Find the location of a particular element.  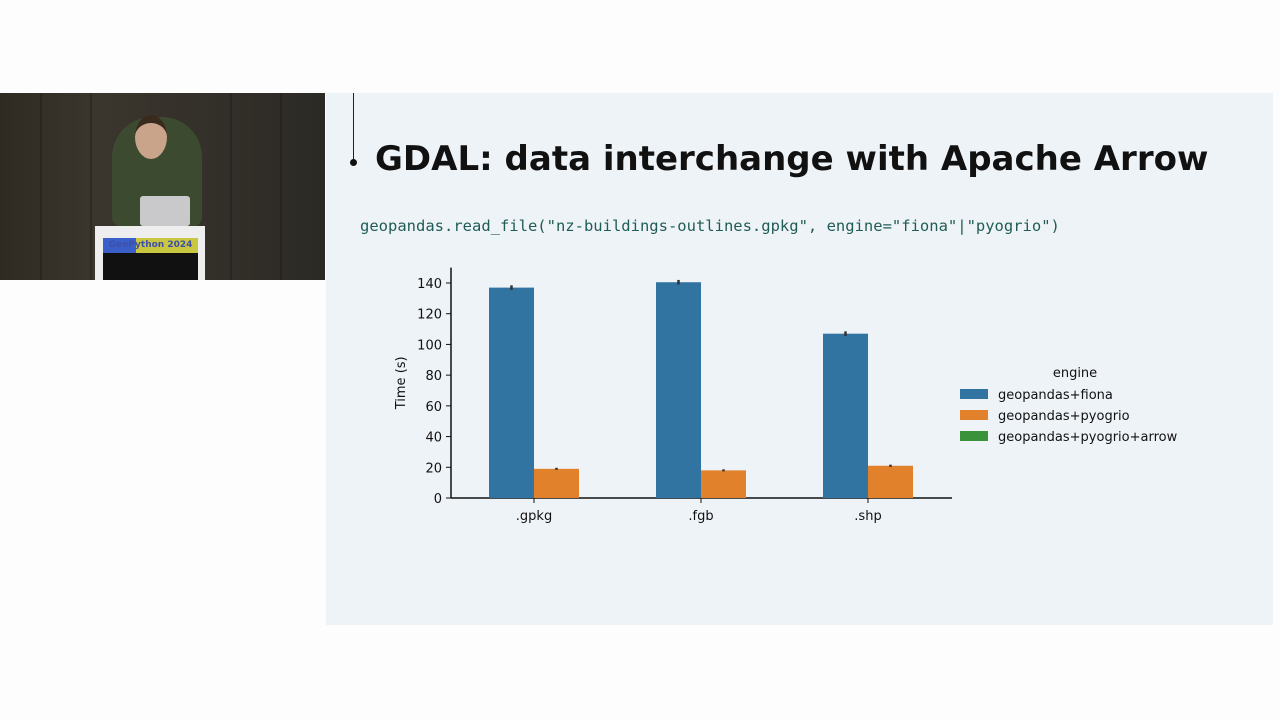

timeline-dot is located at coordinates (353, 162).